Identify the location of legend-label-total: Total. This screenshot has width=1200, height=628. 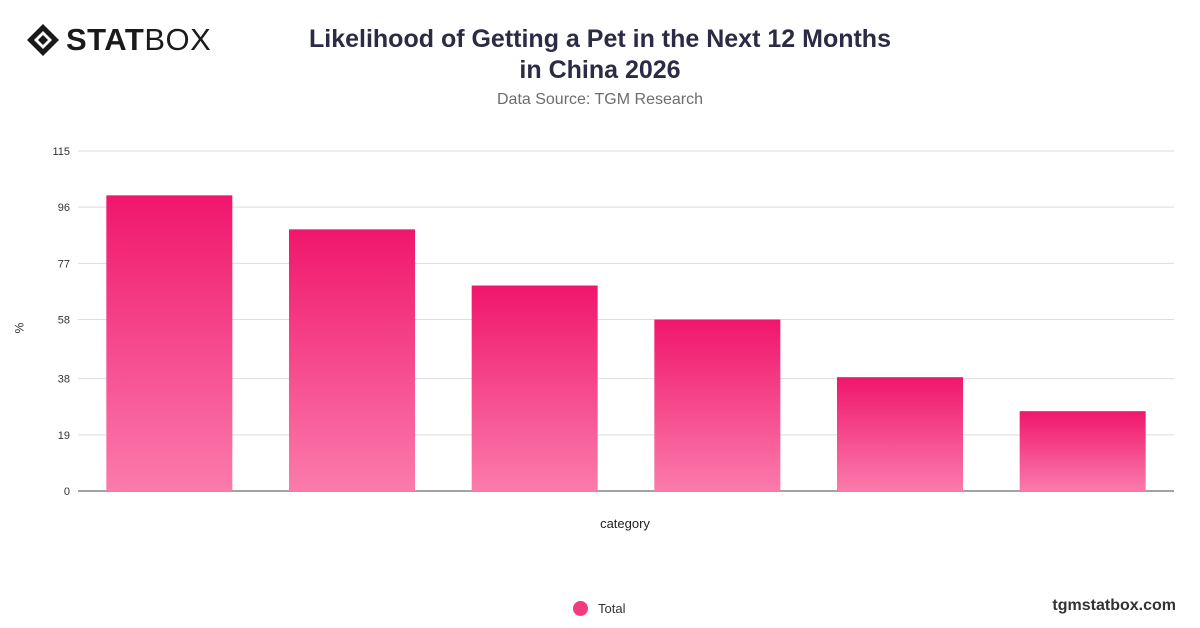
(612, 608).